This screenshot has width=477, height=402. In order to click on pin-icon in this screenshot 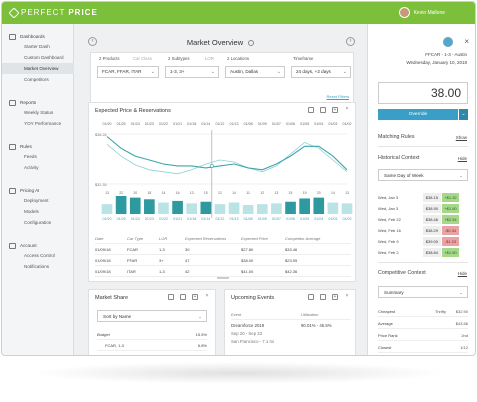, I will do `click(448, 42)`.